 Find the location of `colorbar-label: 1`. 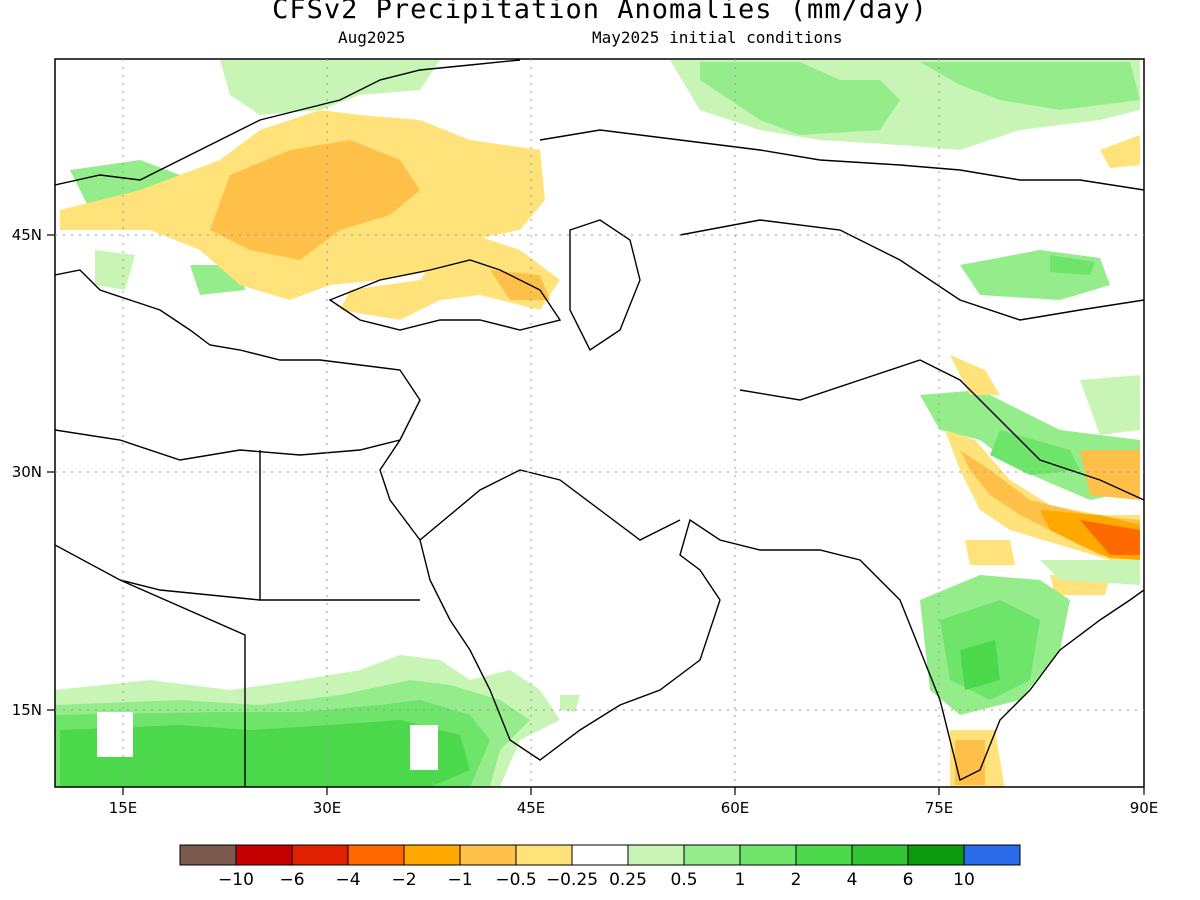

colorbar-label: 1 is located at coordinates (740, 880).